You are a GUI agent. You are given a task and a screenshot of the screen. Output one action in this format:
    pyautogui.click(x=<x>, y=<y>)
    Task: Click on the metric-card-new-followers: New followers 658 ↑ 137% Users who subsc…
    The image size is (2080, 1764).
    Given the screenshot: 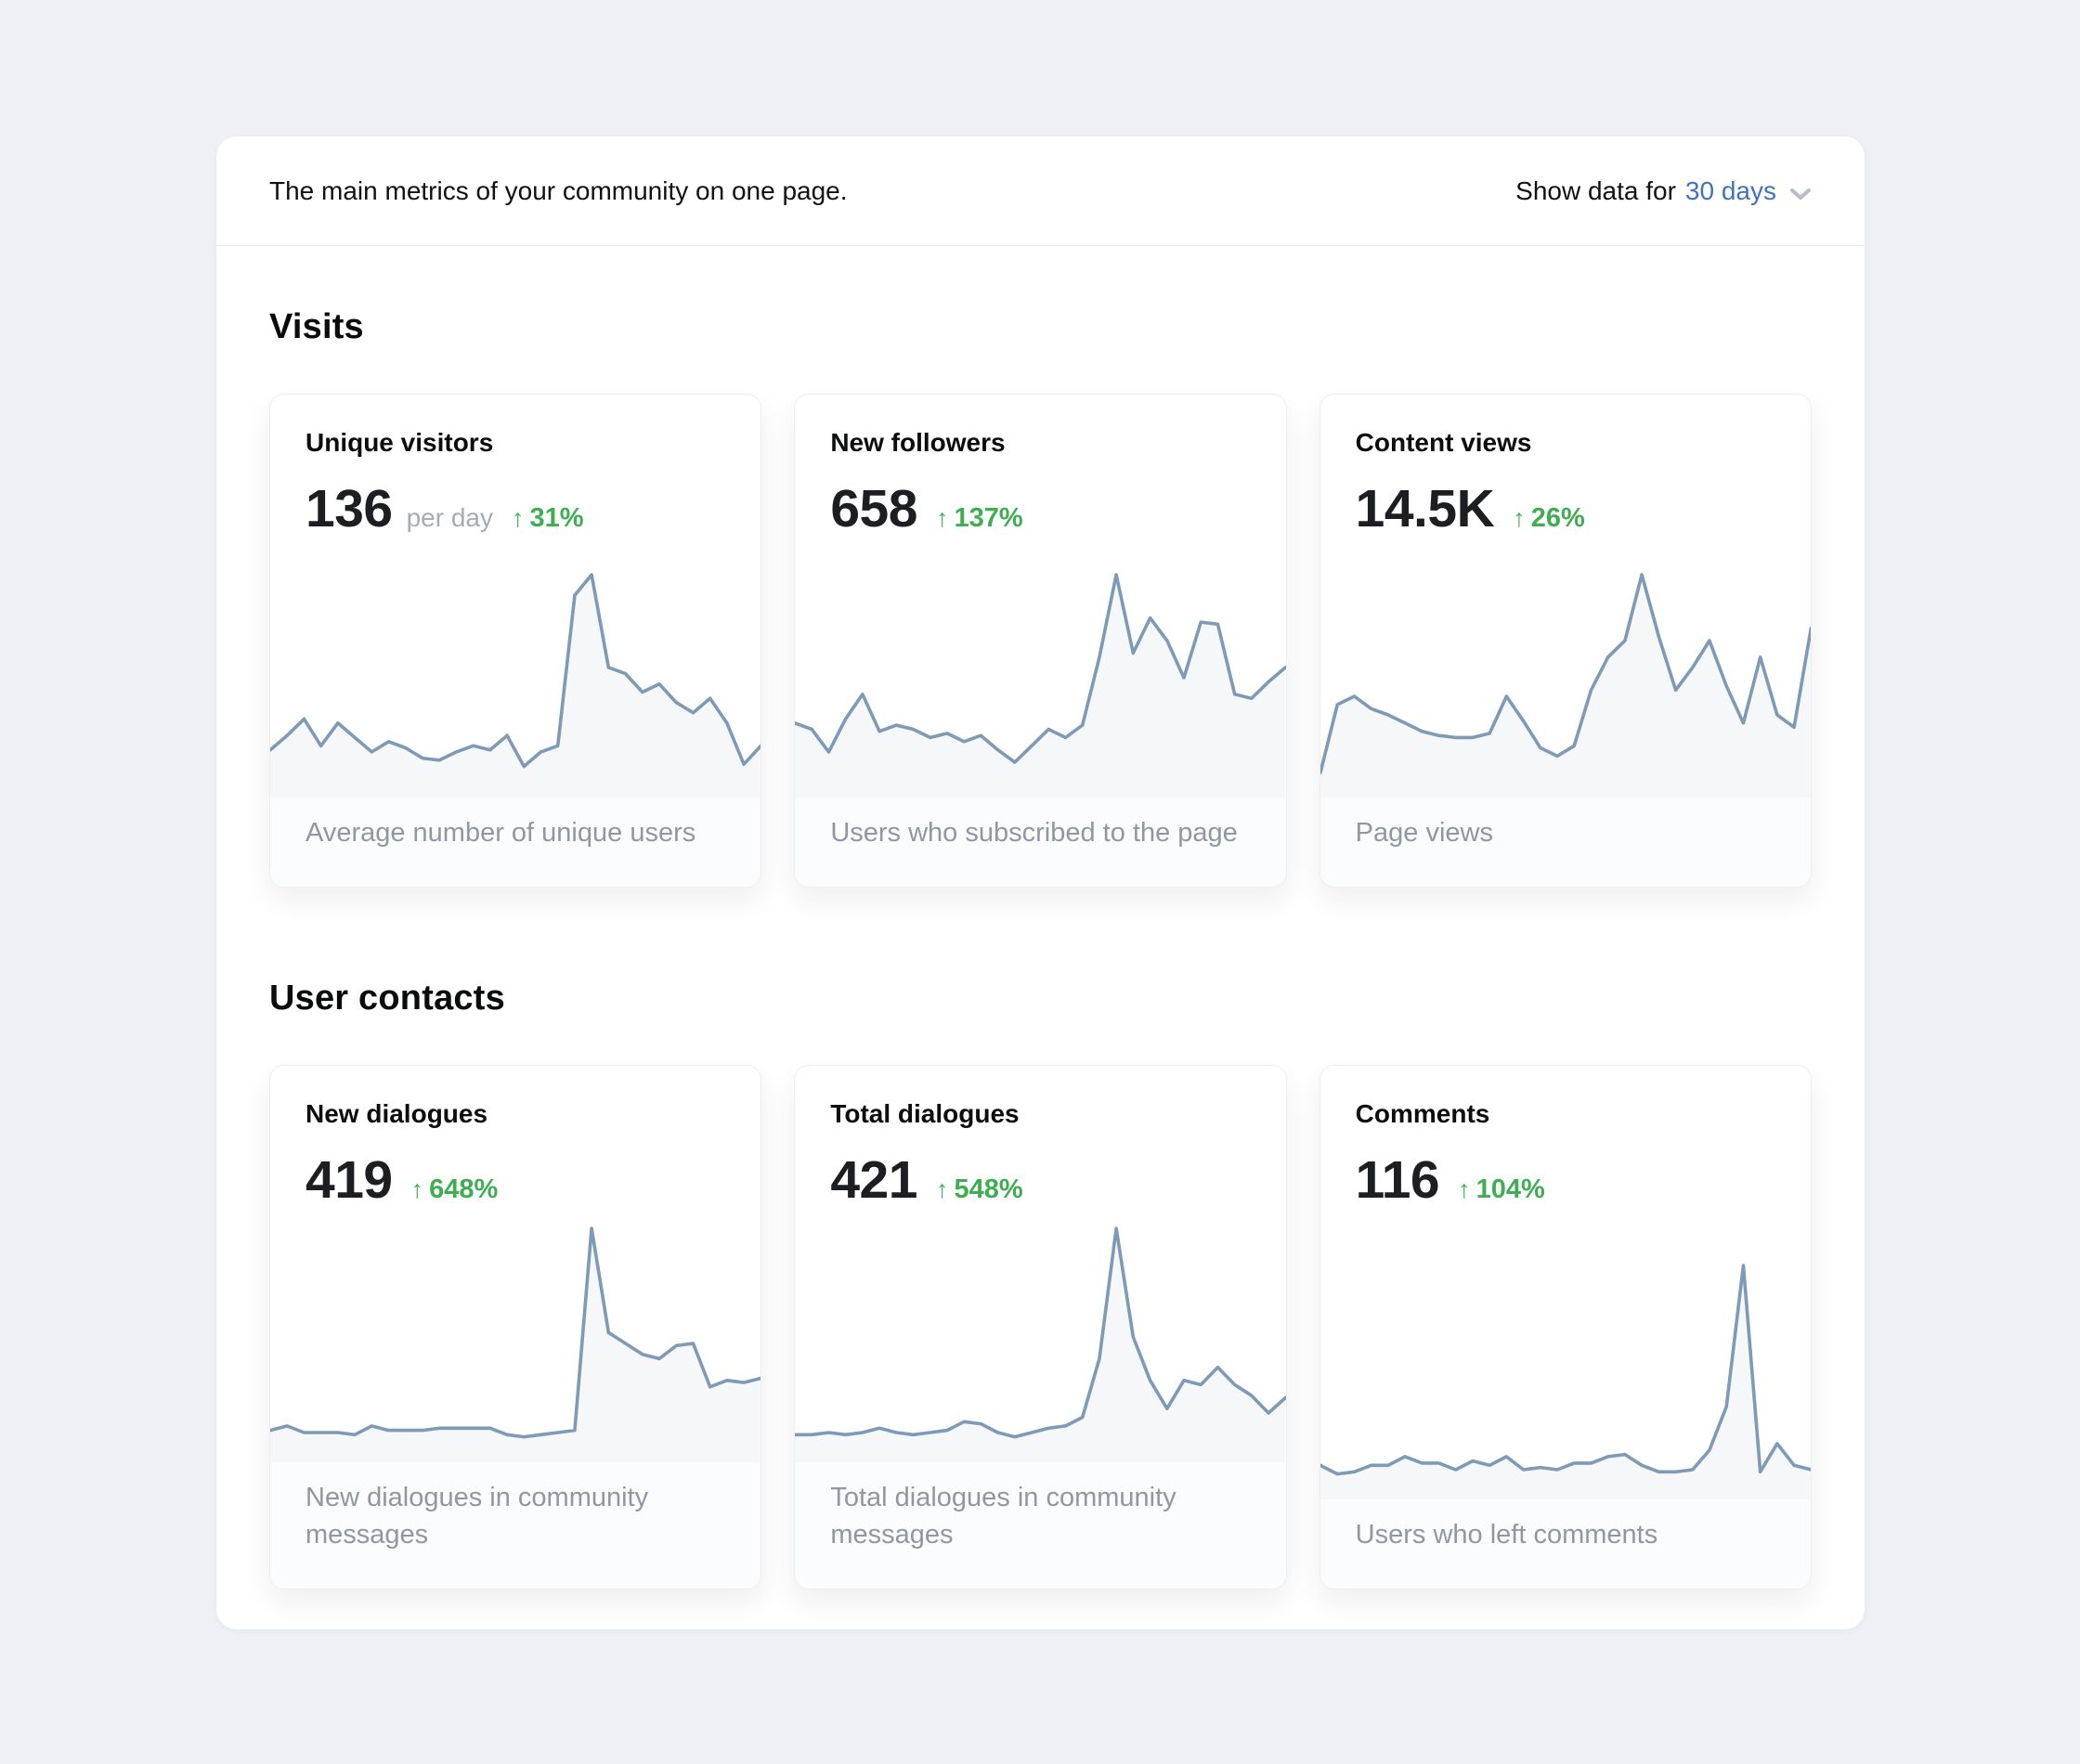 What is the action you would take?
    pyautogui.click(x=1040, y=641)
    